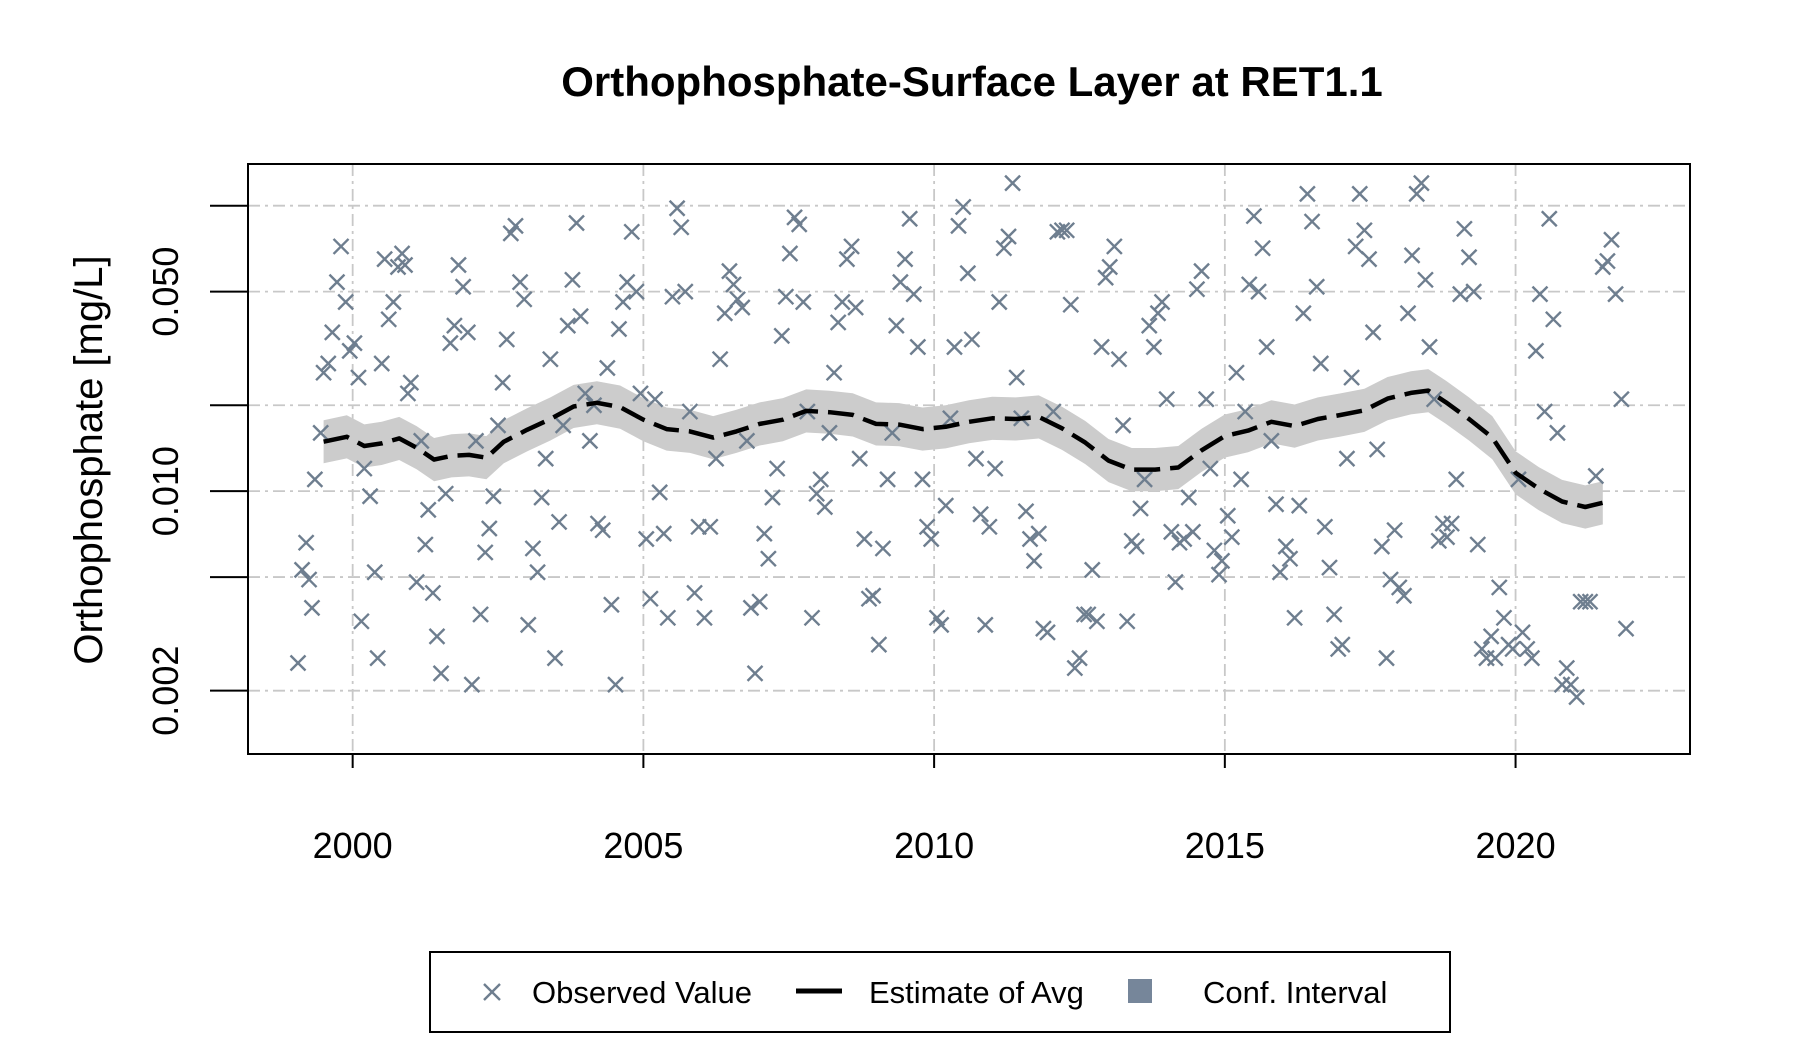 The image size is (1800, 1050). I want to click on confidence-band, so click(963, 449).